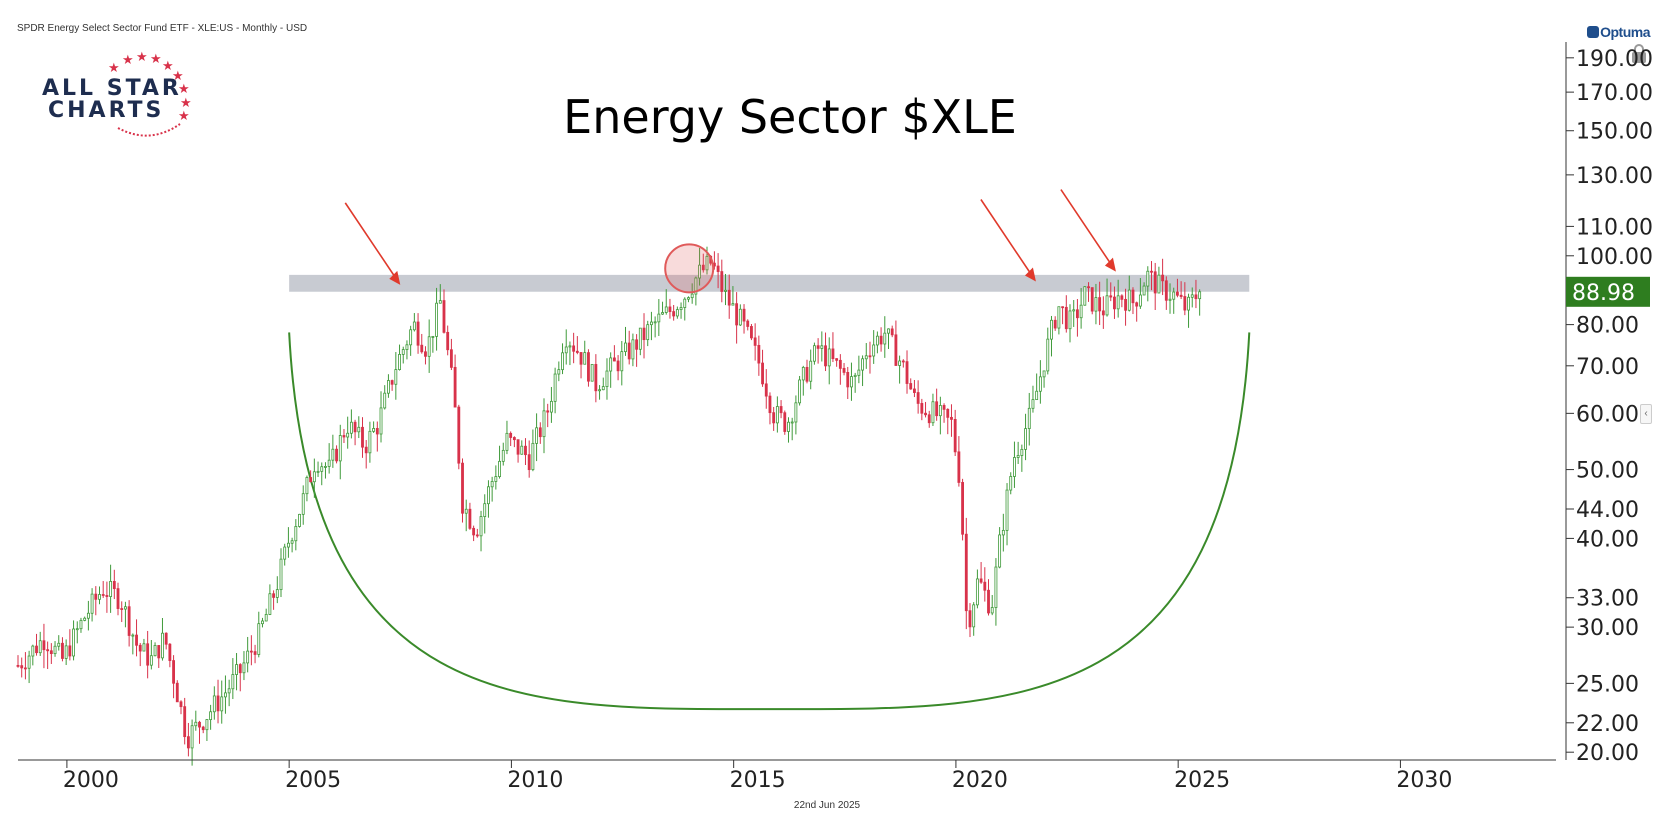  I want to click on lock-icon, so click(1639, 54).